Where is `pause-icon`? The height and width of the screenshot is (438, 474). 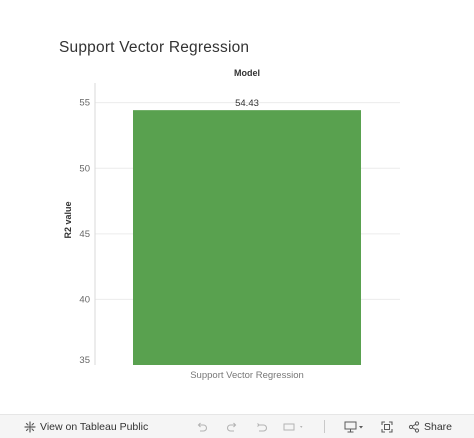 pause-icon is located at coordinates (293, 426).